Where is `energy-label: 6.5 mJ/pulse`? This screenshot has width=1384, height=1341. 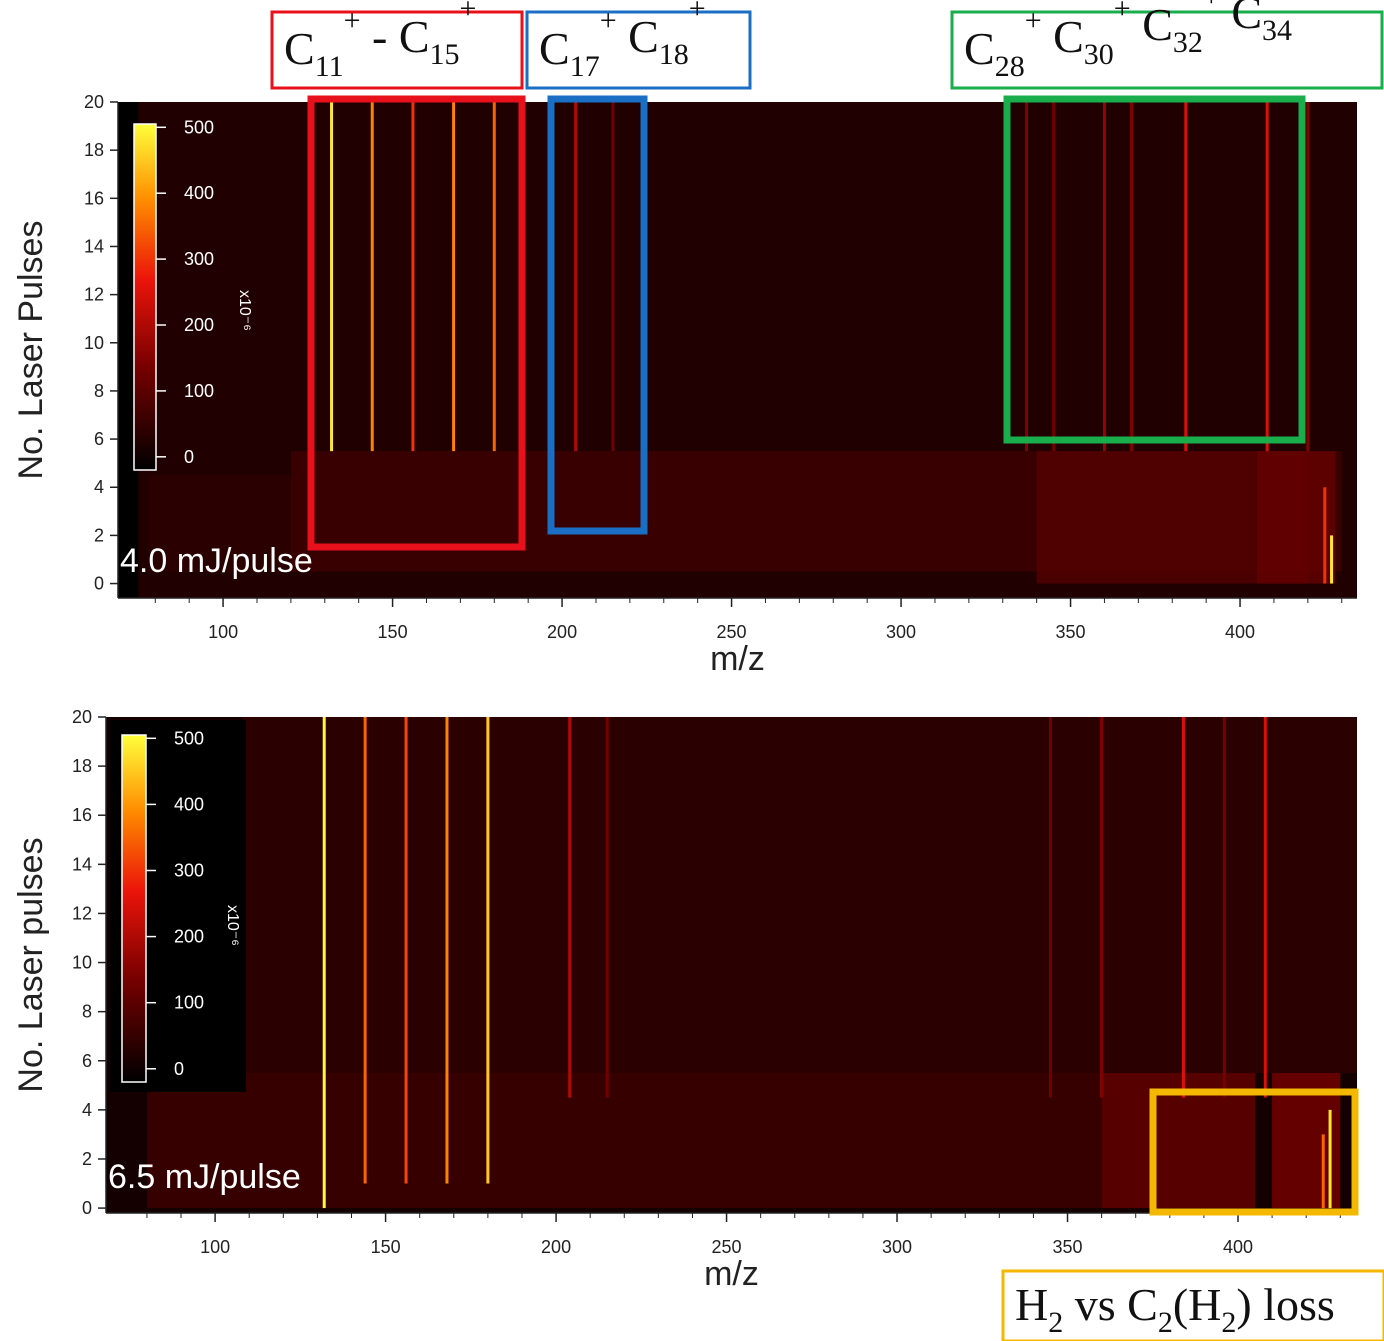
energy-label: 6.5 mJ/pulse is located at coordinates (204, 1177).